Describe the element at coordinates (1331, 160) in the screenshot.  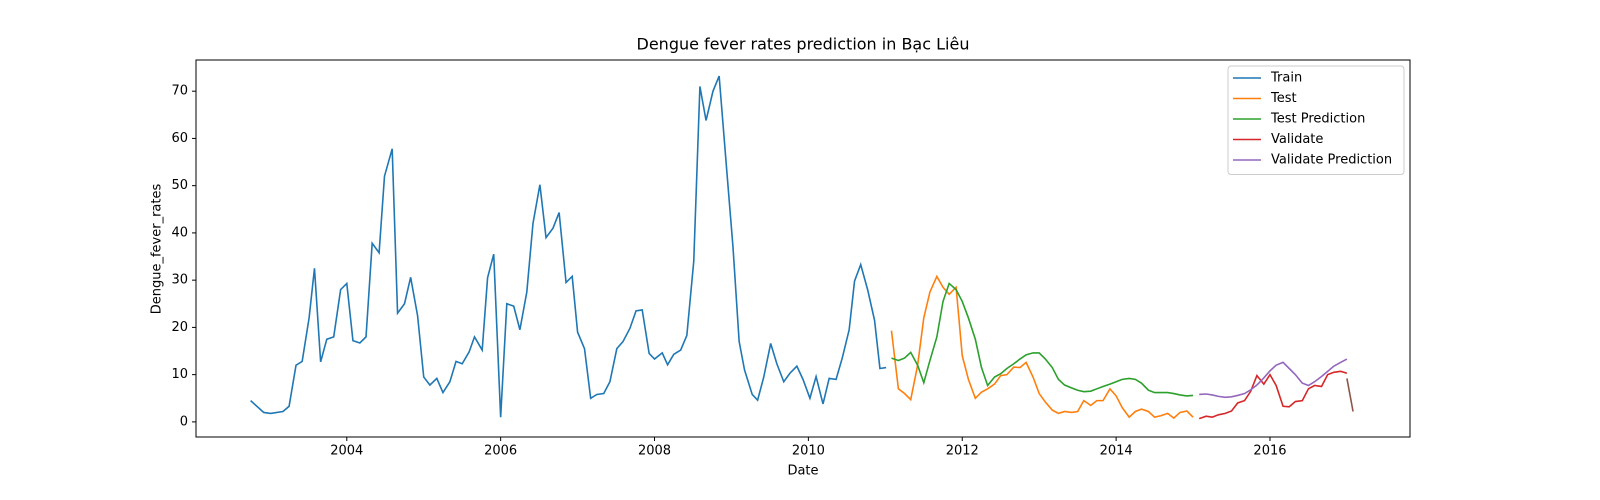
I see `legend-label: Validate Prediction` at that location.